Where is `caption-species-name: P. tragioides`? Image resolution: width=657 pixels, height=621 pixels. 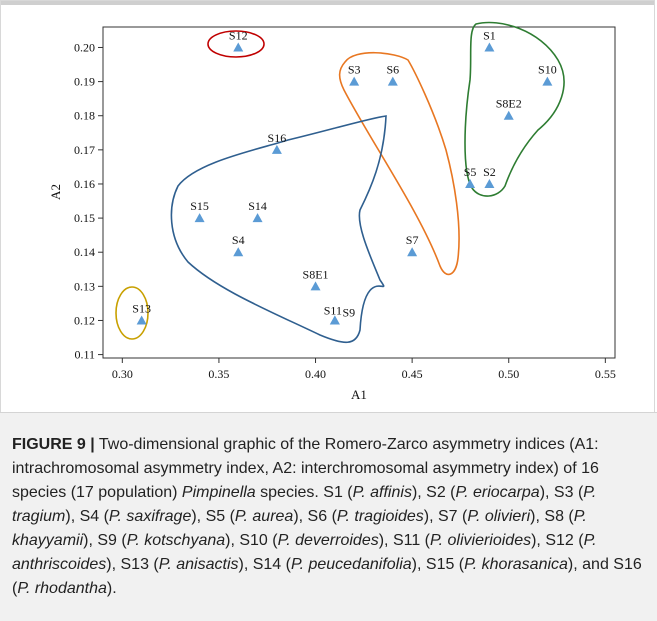
caption-species-name: P. tragioides is located at coordinates (380, 516).